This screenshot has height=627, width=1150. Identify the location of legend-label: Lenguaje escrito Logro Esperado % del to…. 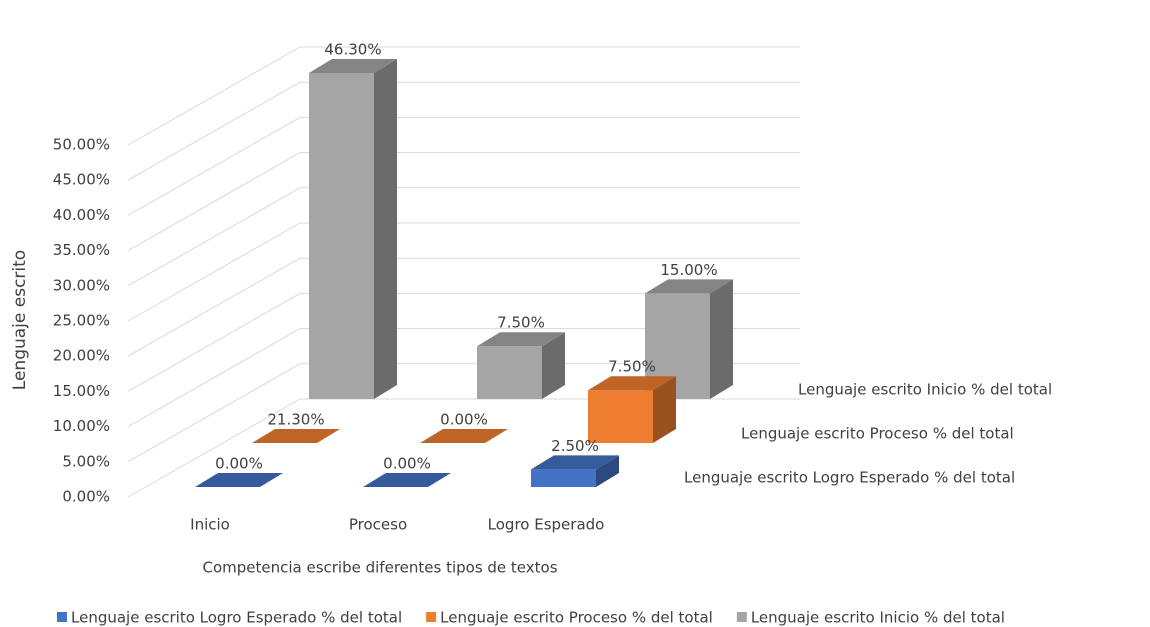
(236, 618).